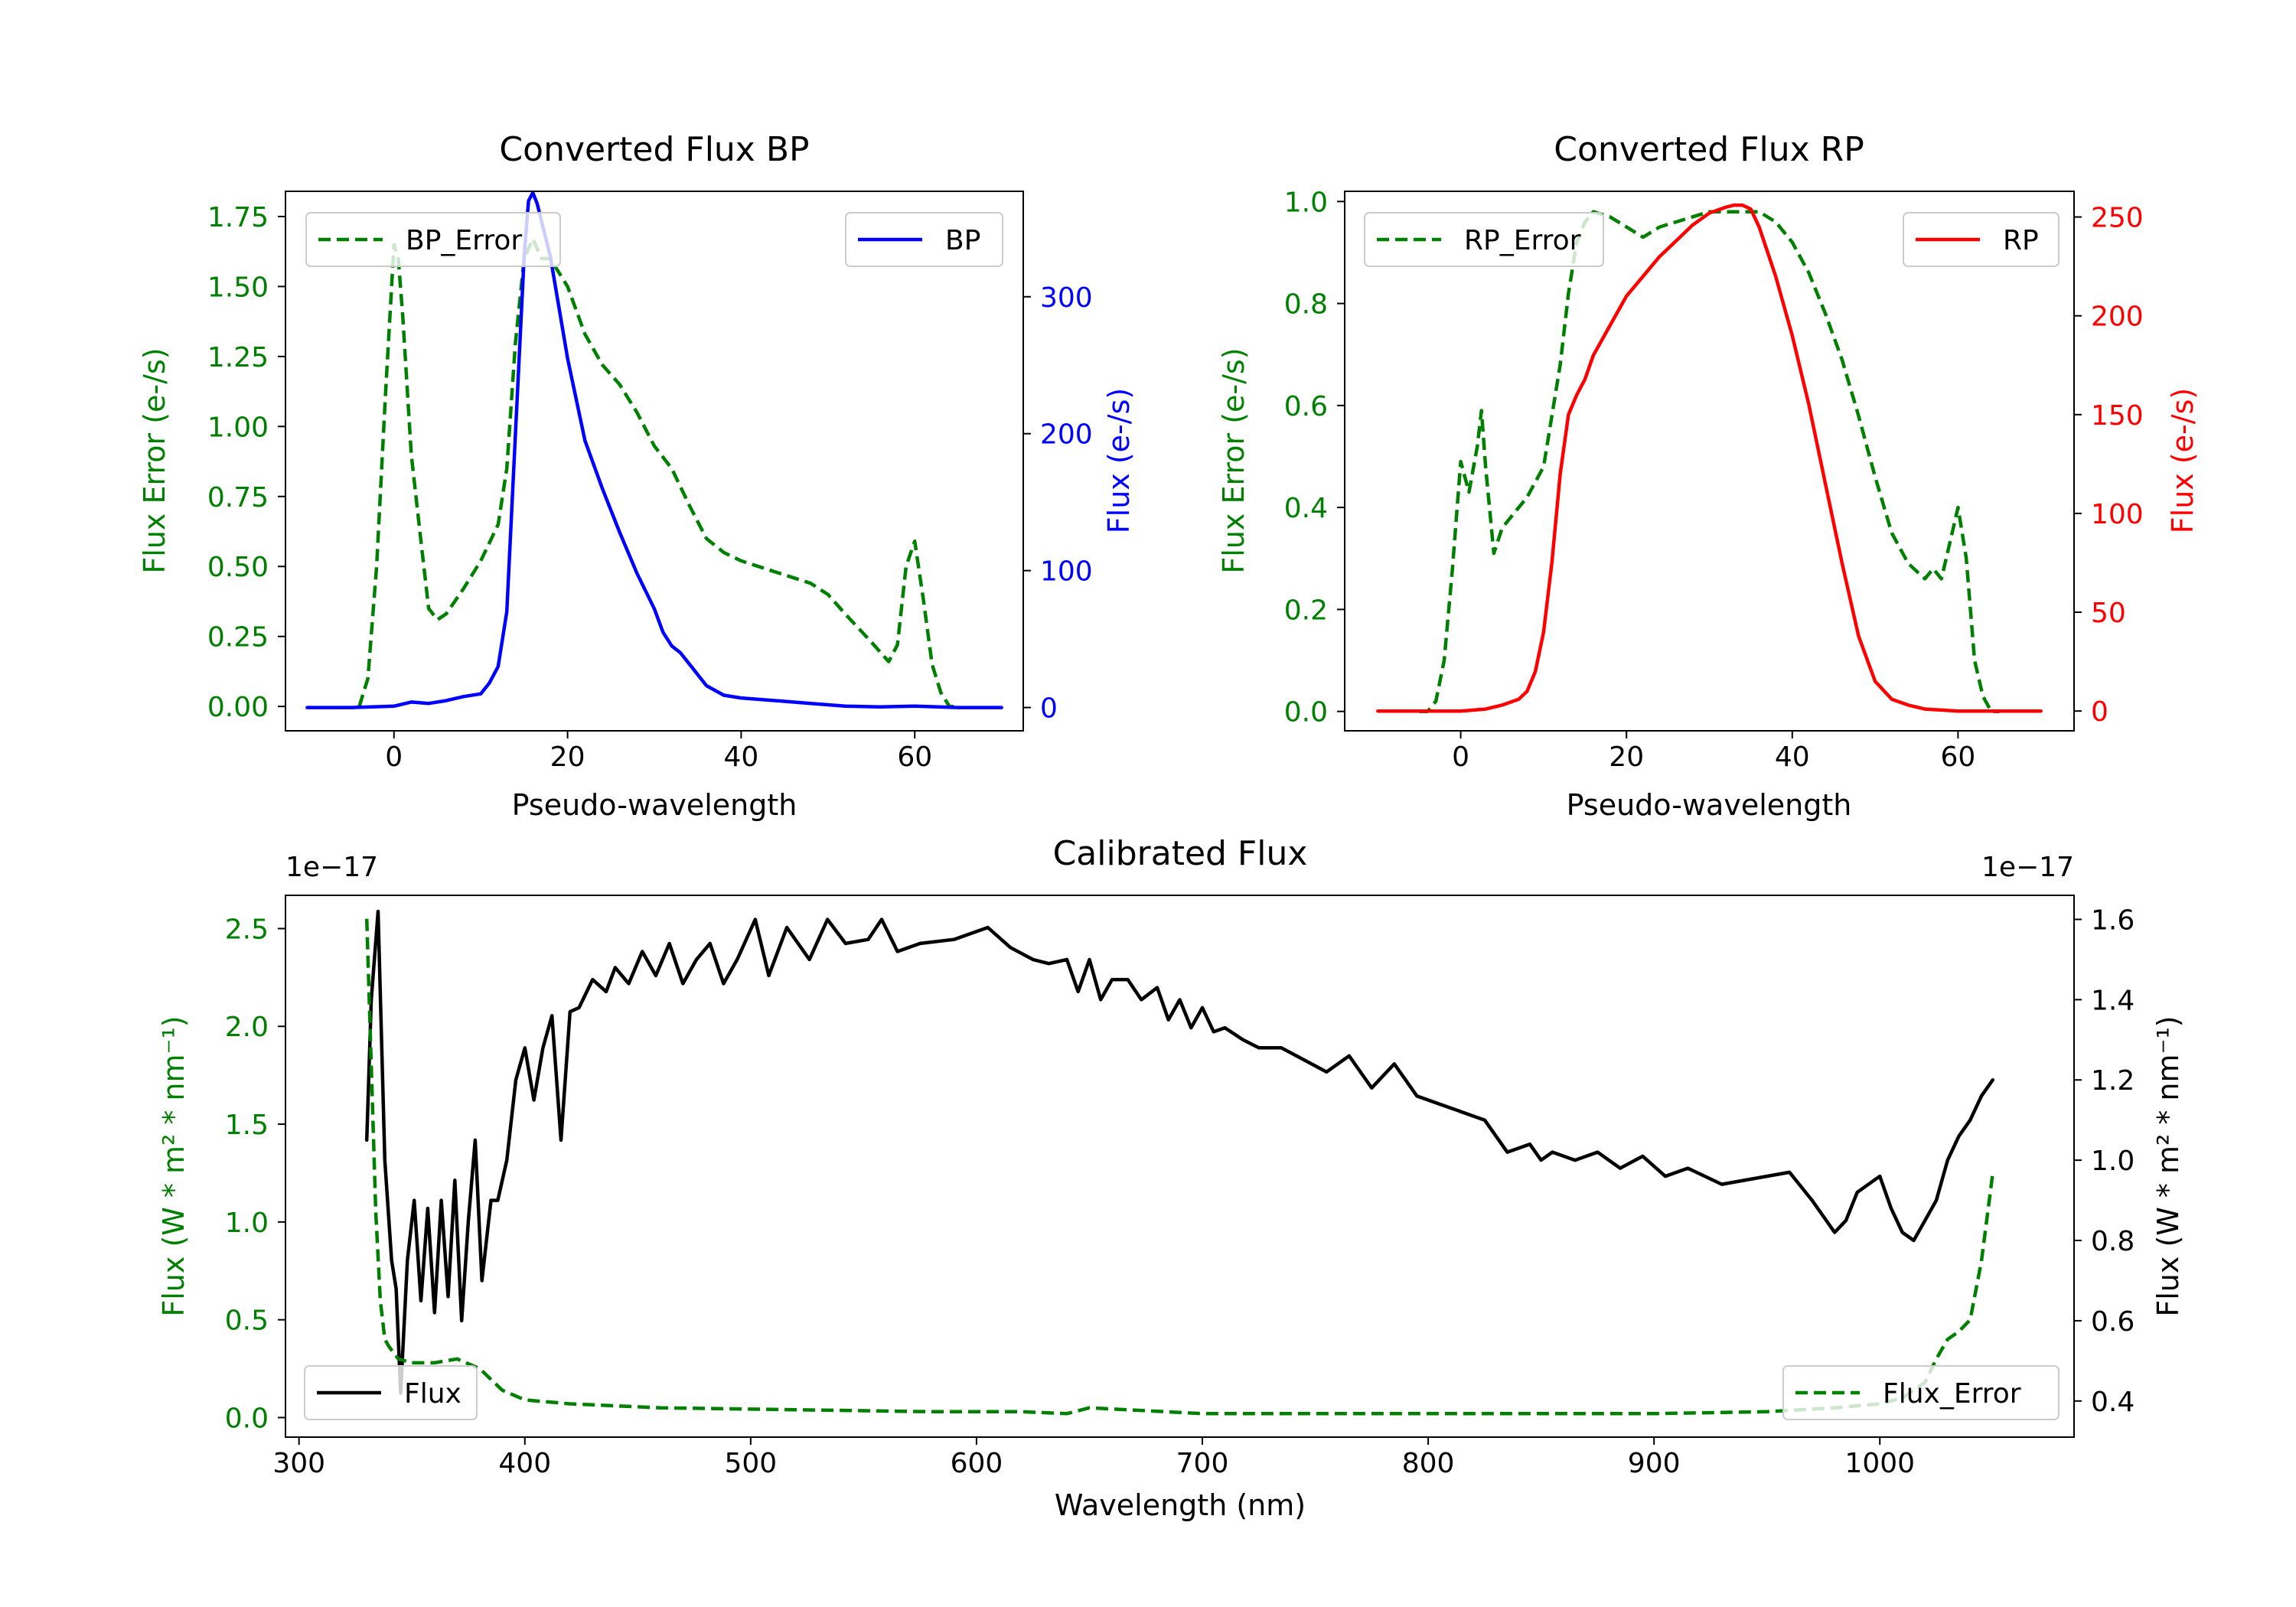 The height and width of the screenshot is (1607, 2296). What do you see at coordinates (247, 1027) in the screenshot?
I see `y-left-tick-label: 2.0` at bounding box center [247, 1027].